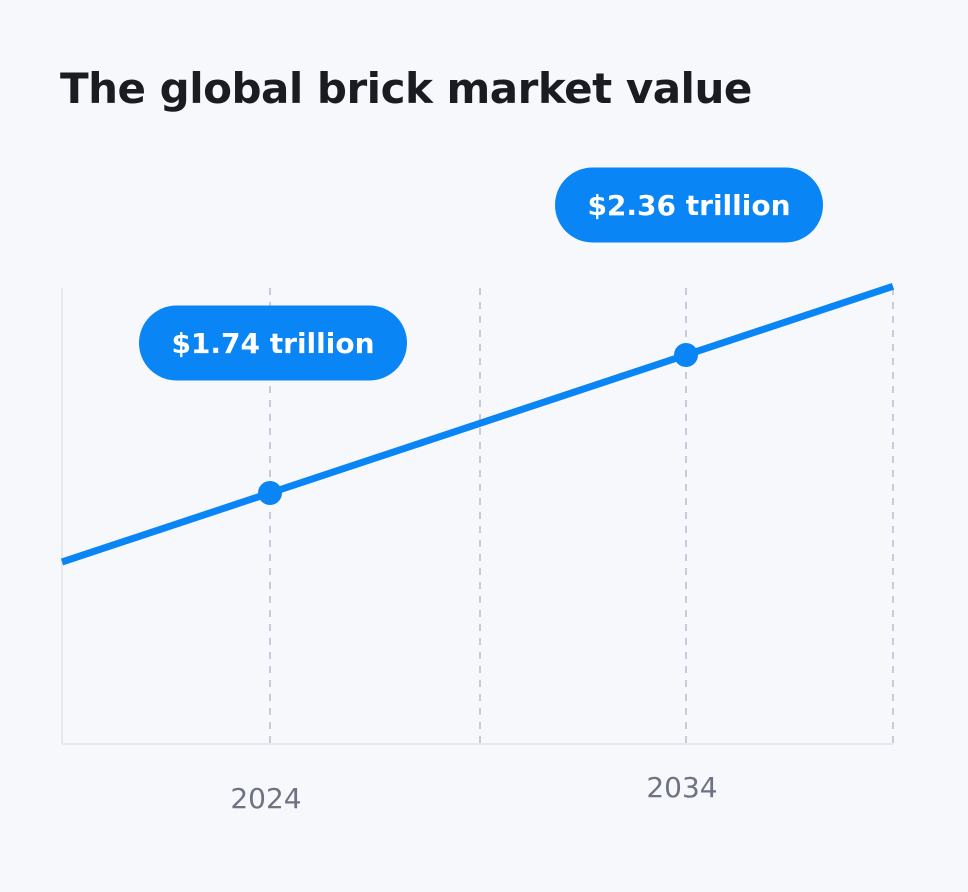  I want to click on data-point-2034, so click(686, 355).